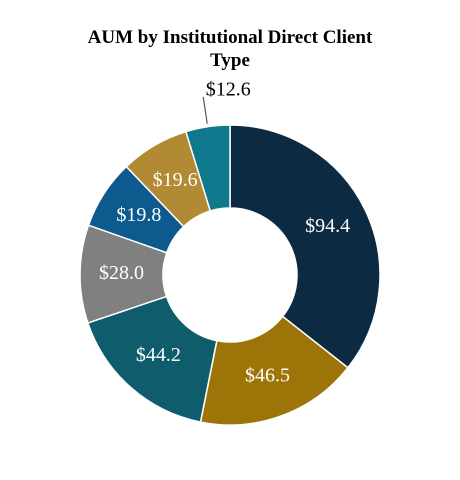 The height and width of the screenshot is (480, 460). What do you see at coordinates (205, 110) in the screenshot?
I see `leader-line` at bounding box center [205, 110].